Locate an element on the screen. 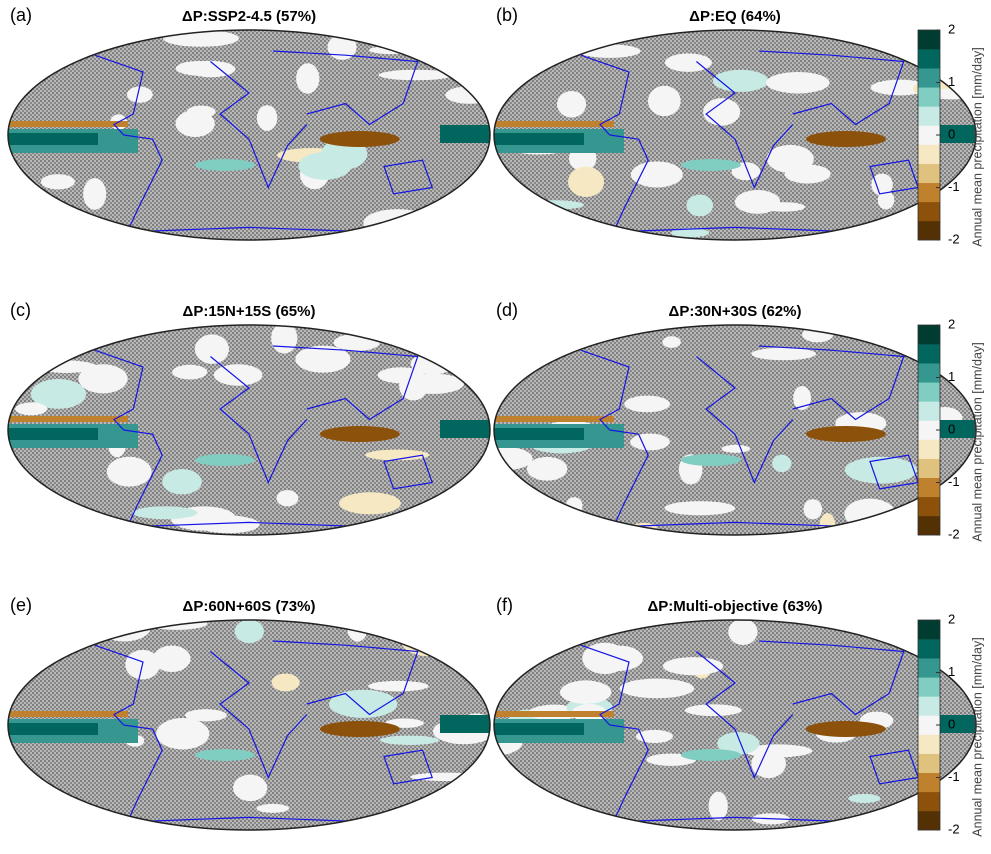 This screenshot has height=854, width=991. panel-title: ΔP:SSP2-4.5 (57%) is located at coordinates (249, 16).